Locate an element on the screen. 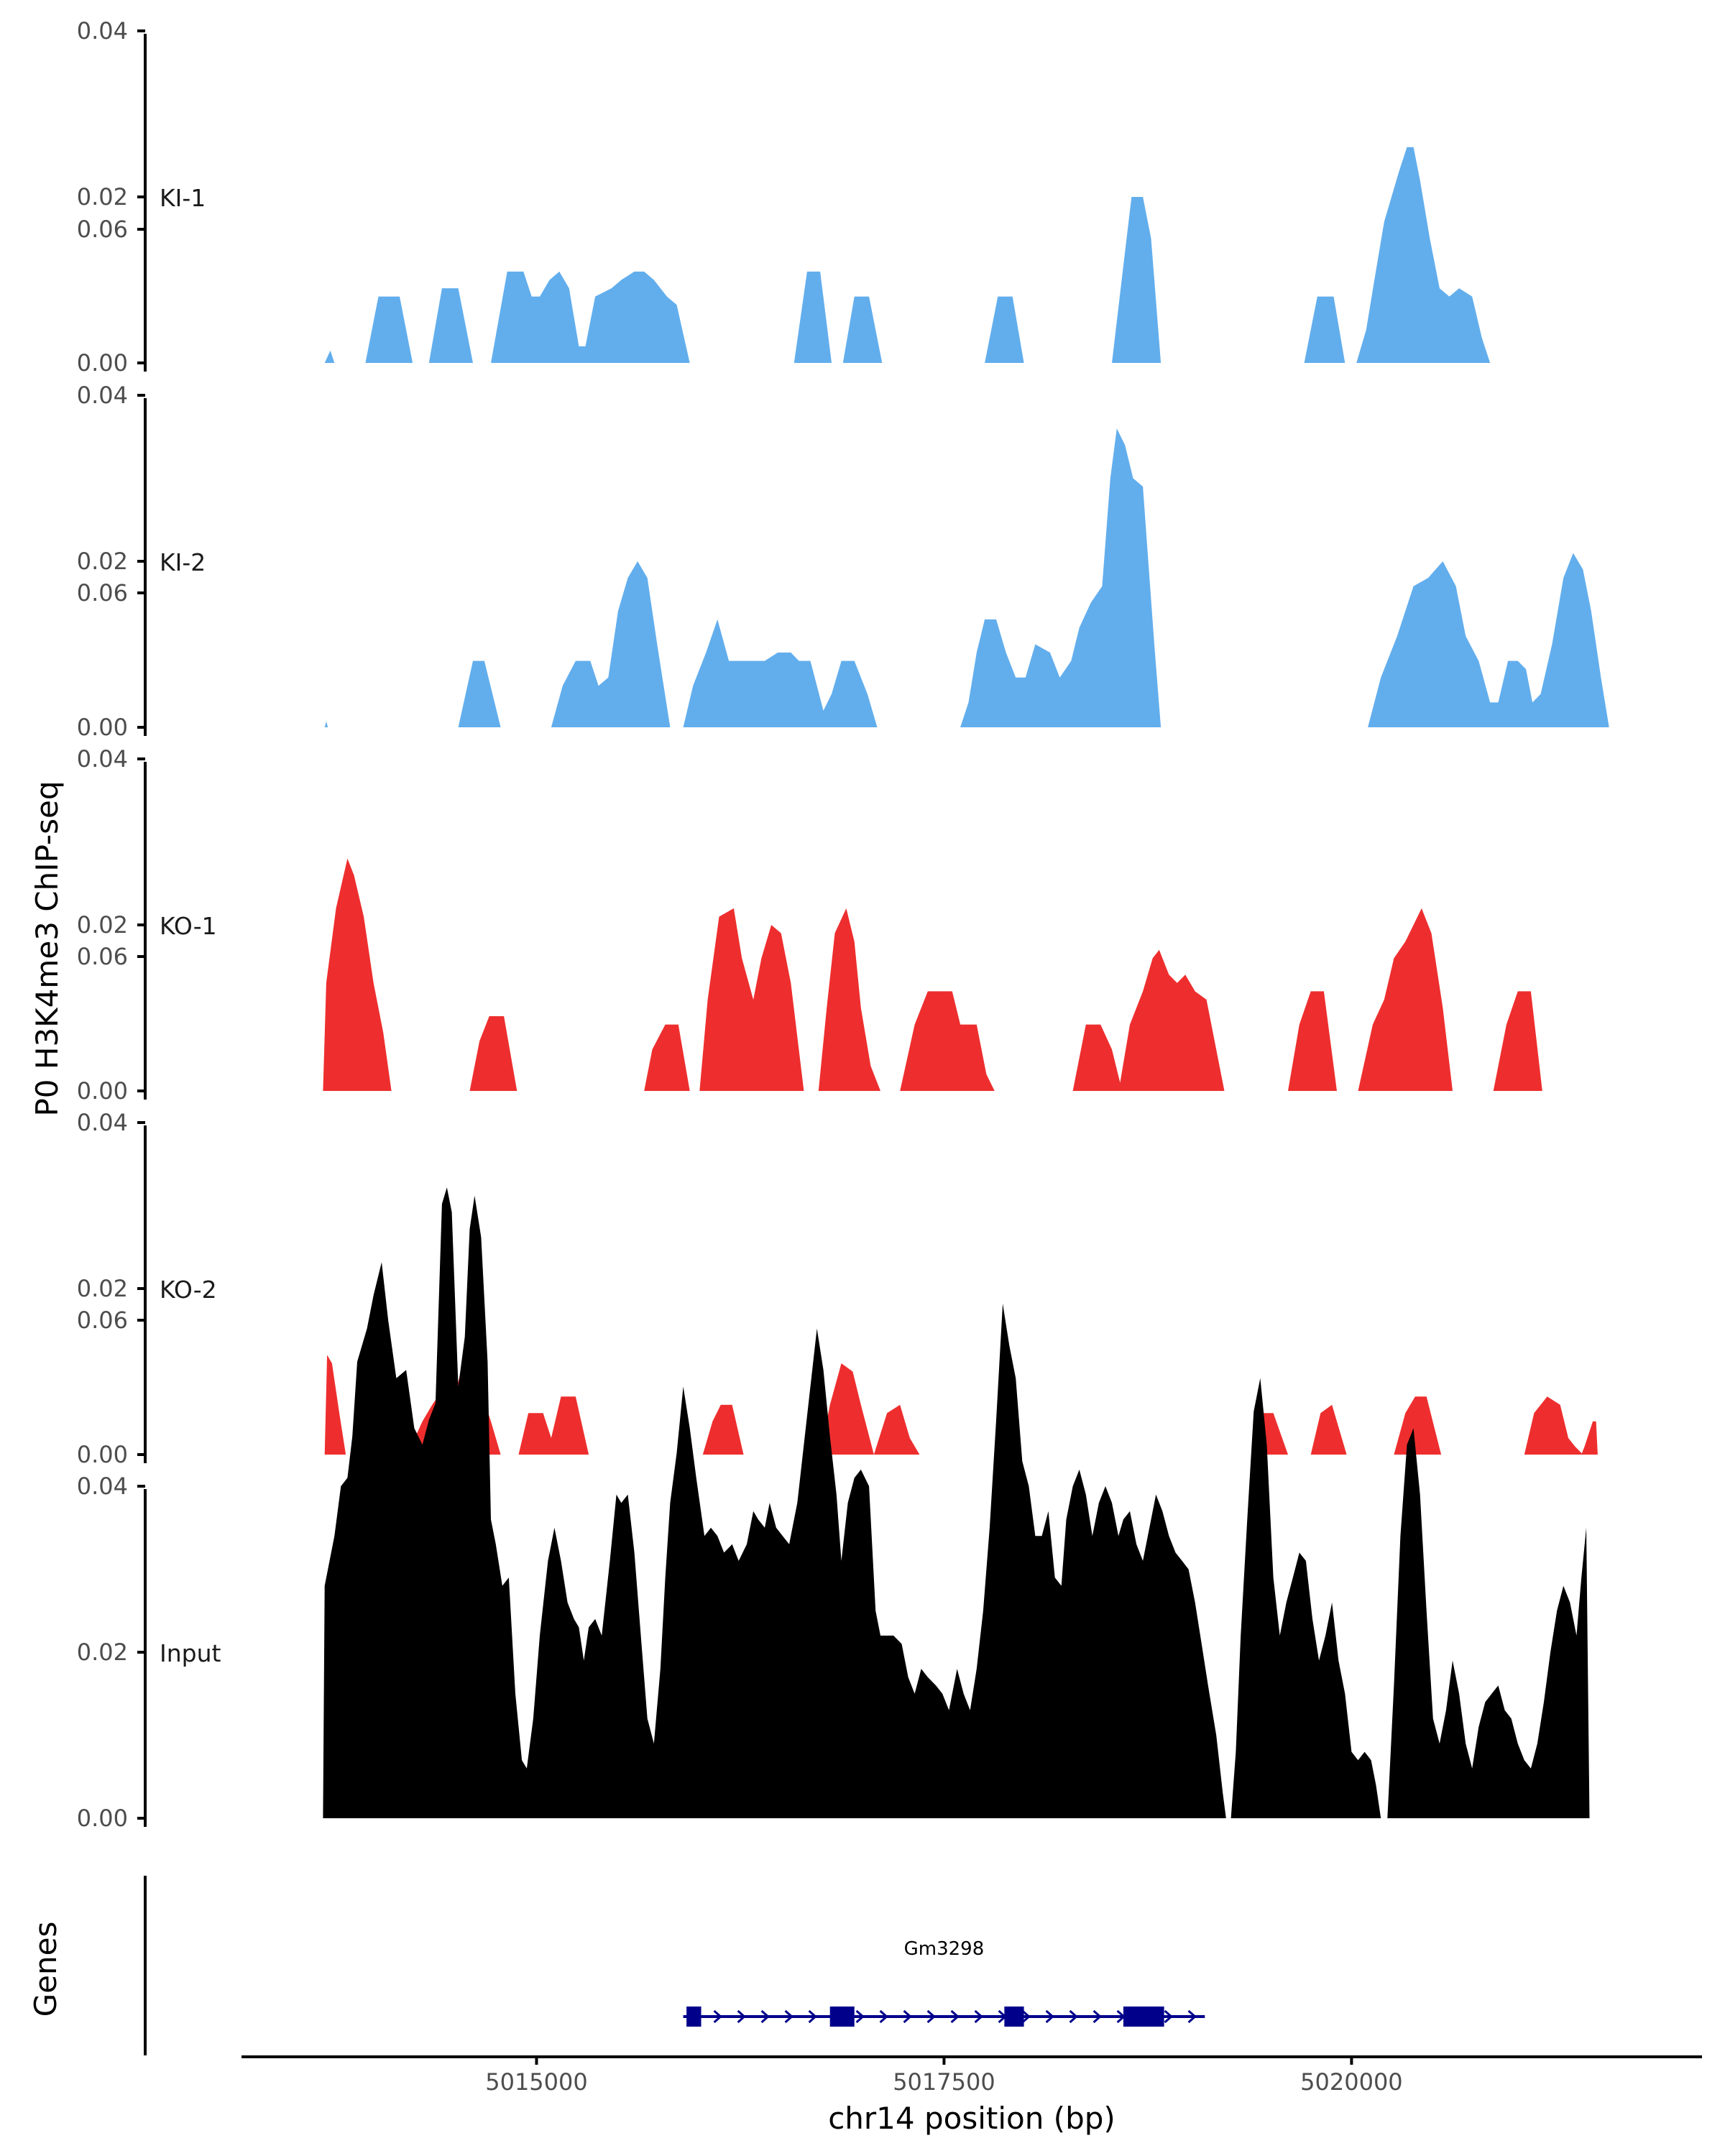 This screenshot has width=1725, height=2156. y-tick-label-input: 0.06 is located at coordinates (102, 1320).